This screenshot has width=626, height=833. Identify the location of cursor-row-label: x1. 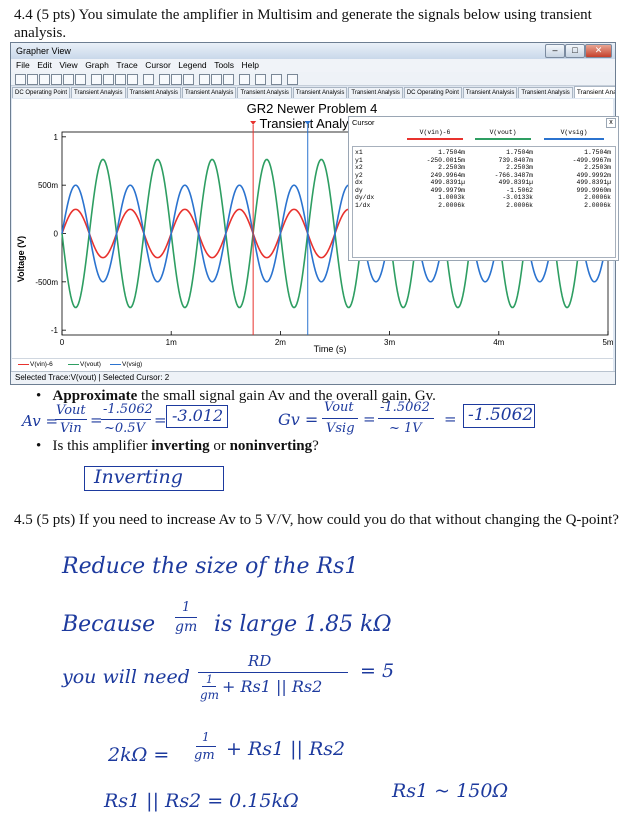
(359, 152).